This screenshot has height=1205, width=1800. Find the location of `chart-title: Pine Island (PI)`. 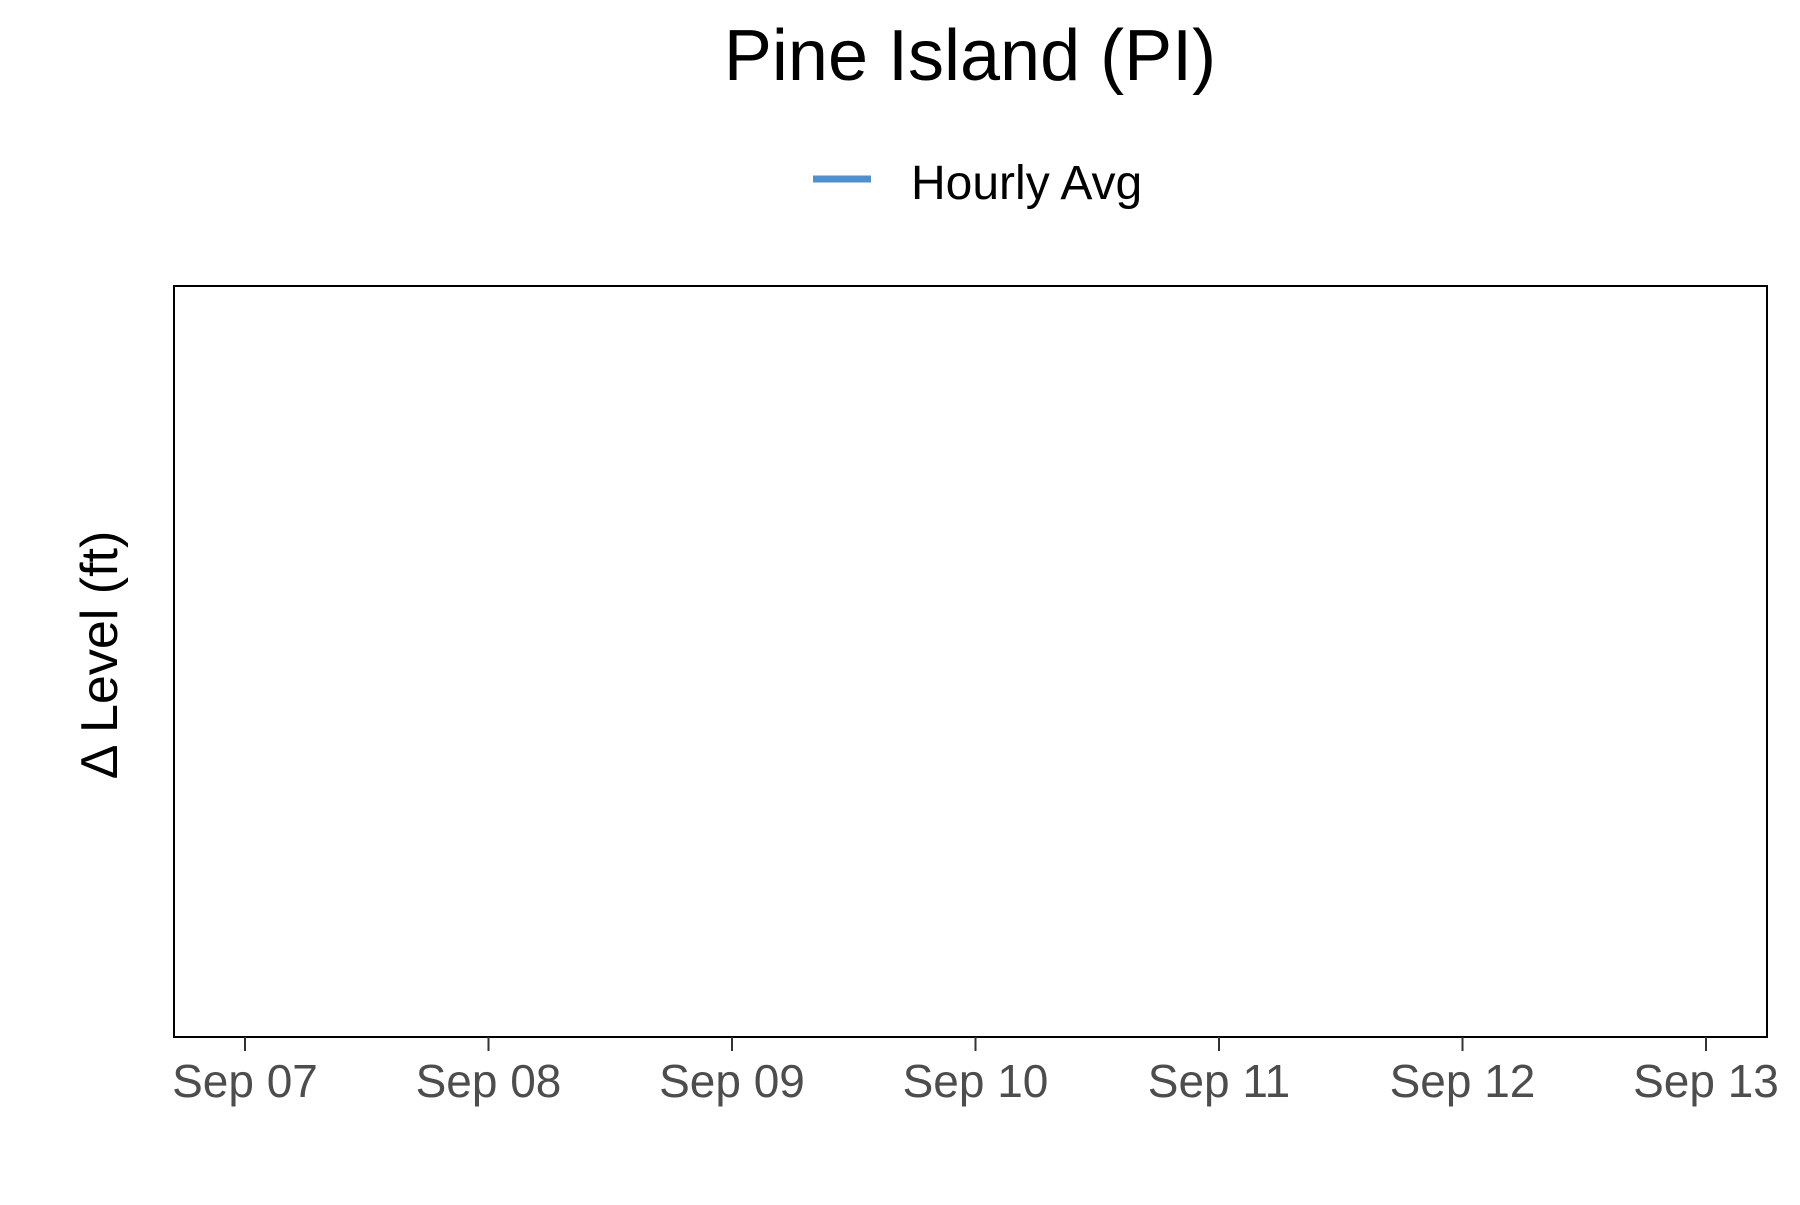

chart-title: Pine Island (PI) is located at coordinates (970, 56).